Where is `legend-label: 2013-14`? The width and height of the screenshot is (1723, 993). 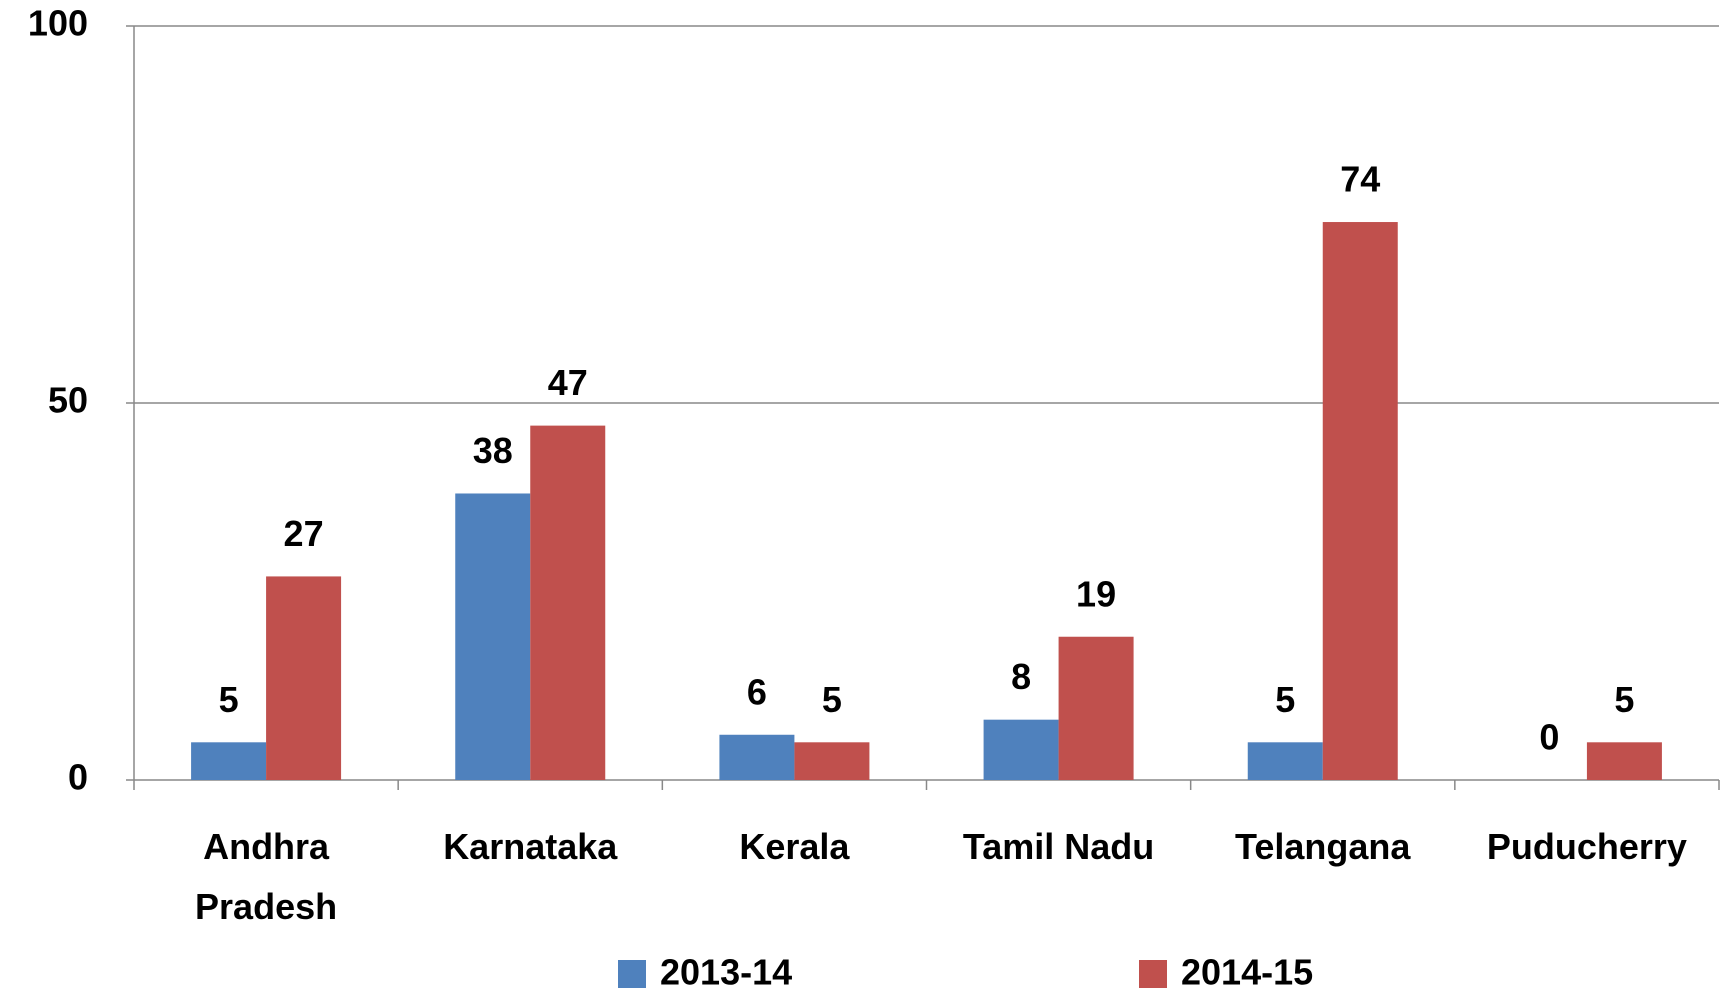
legend-label: 2013-14 is located at coordinates (726, 972).